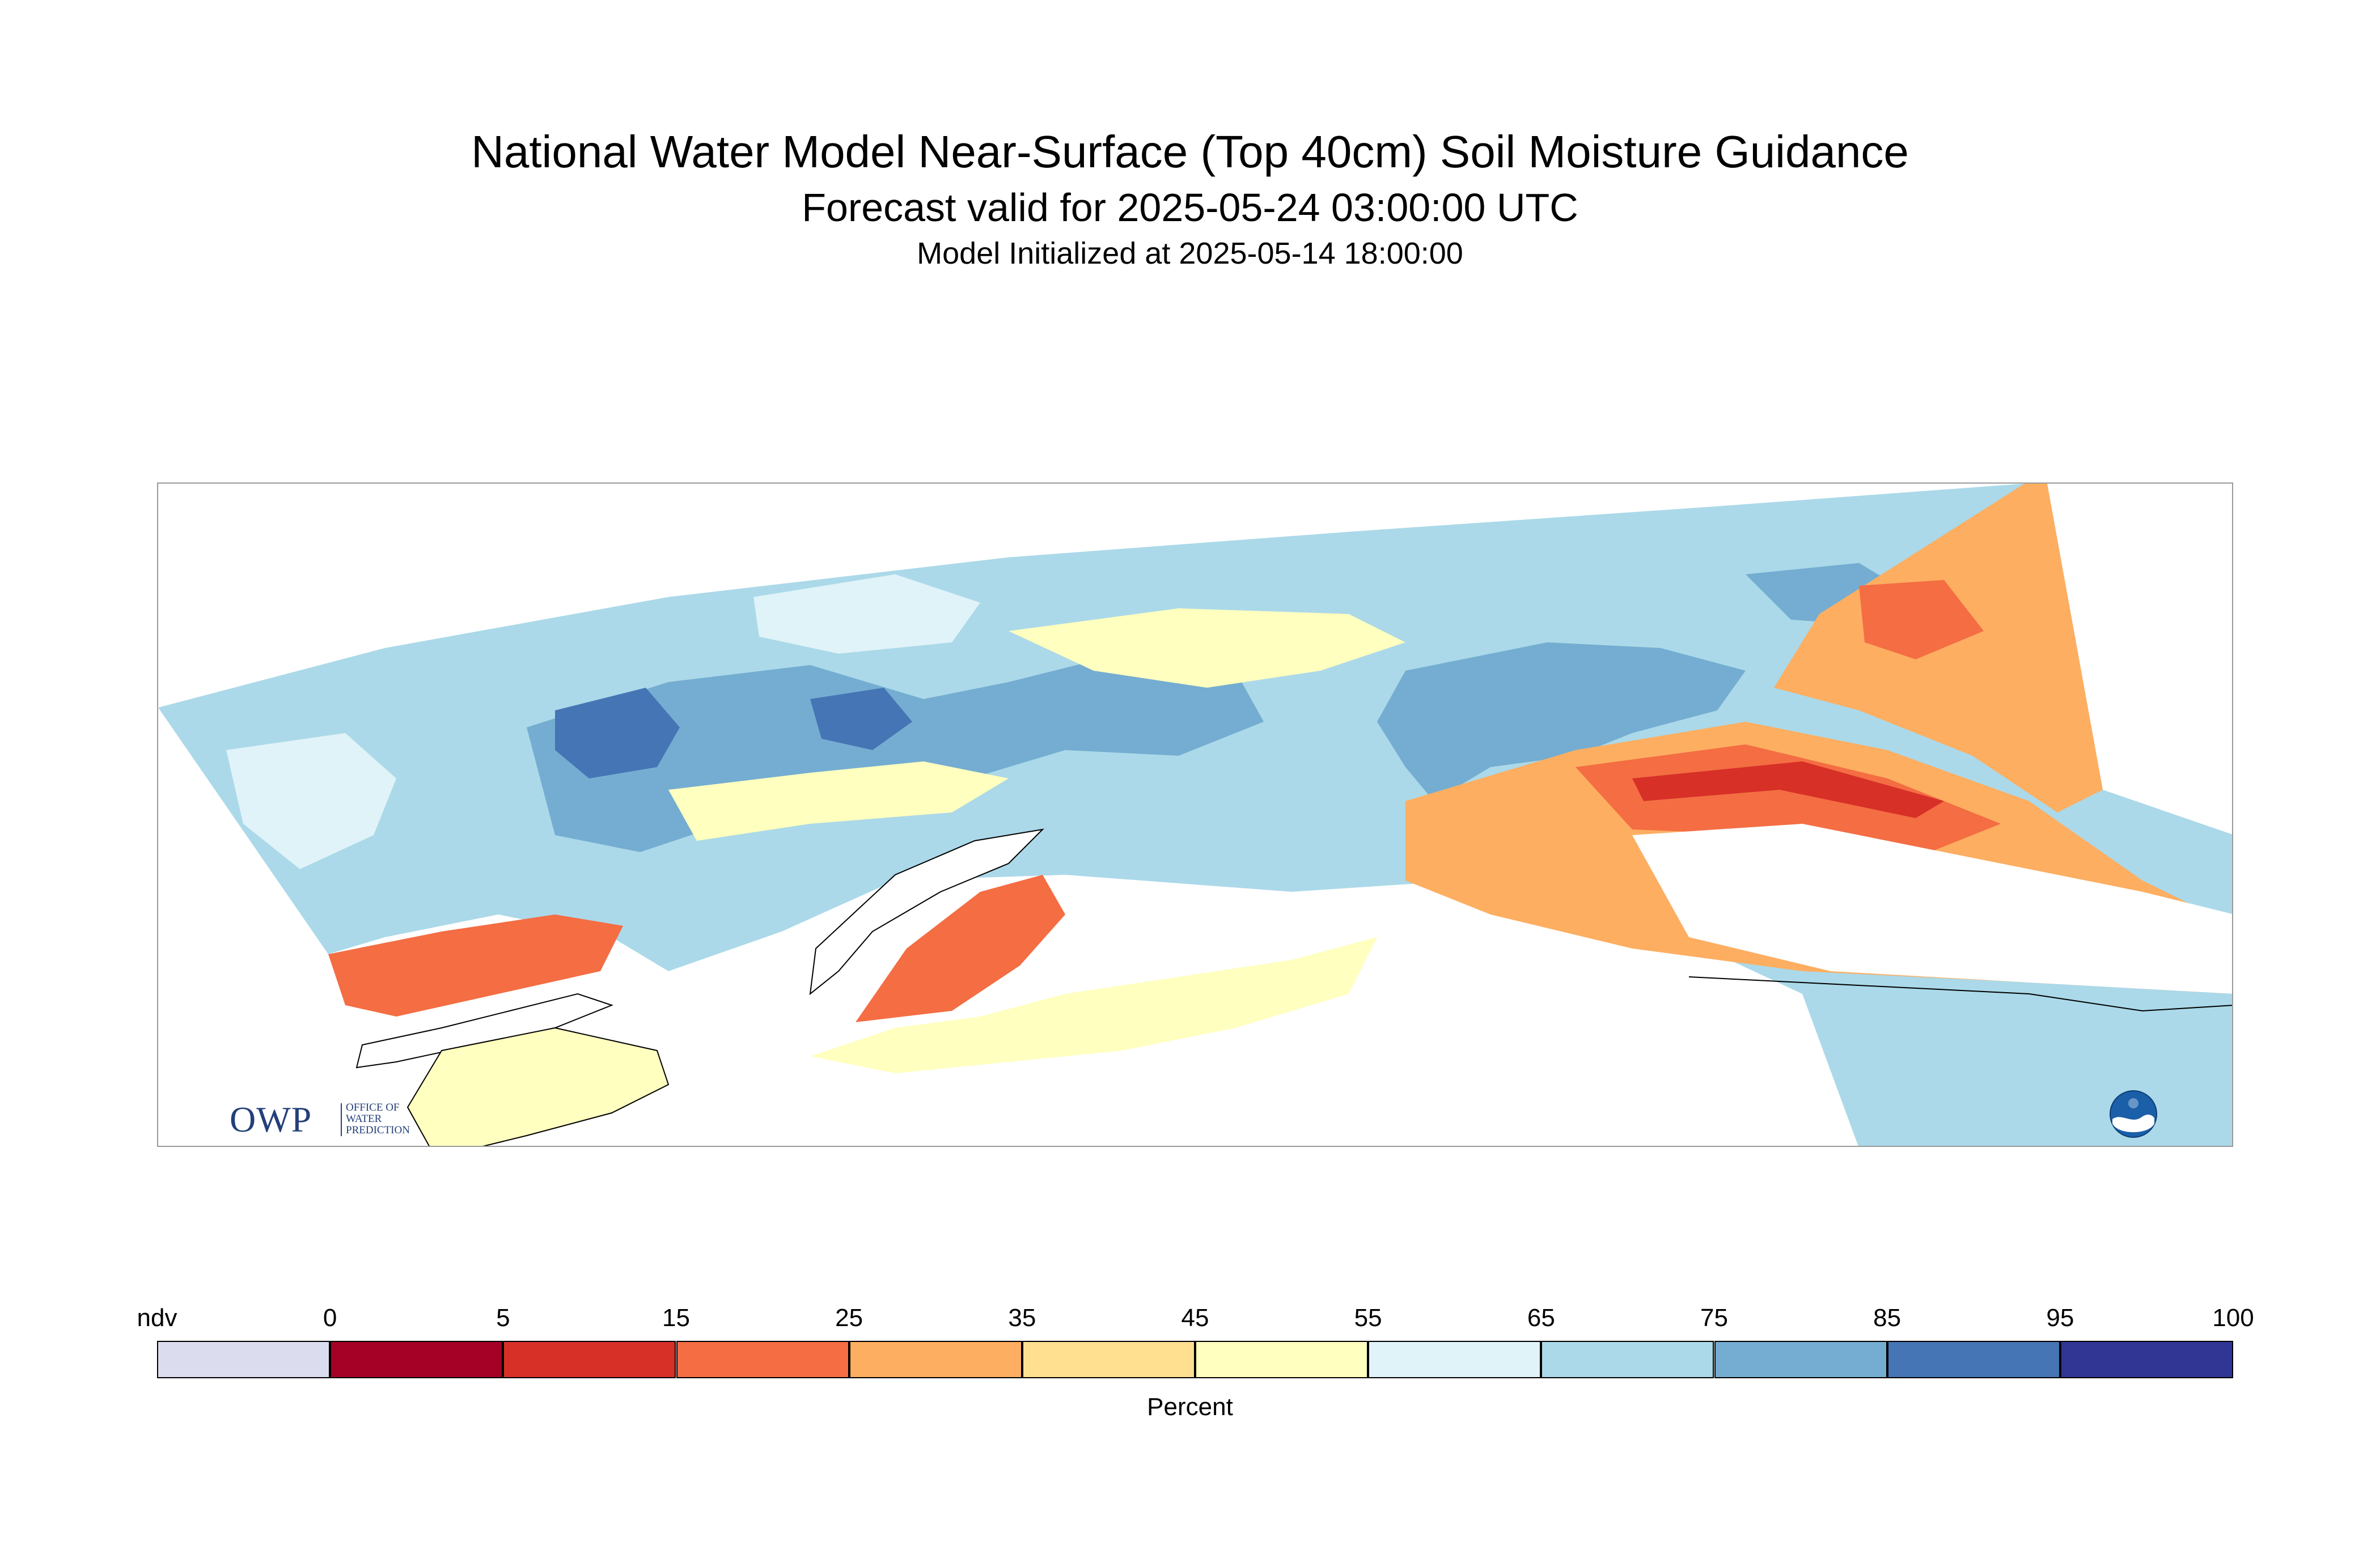 This screenshot has width=2380, height=1554. I want to click on owp-line-2: Water, so click(364, 1119).